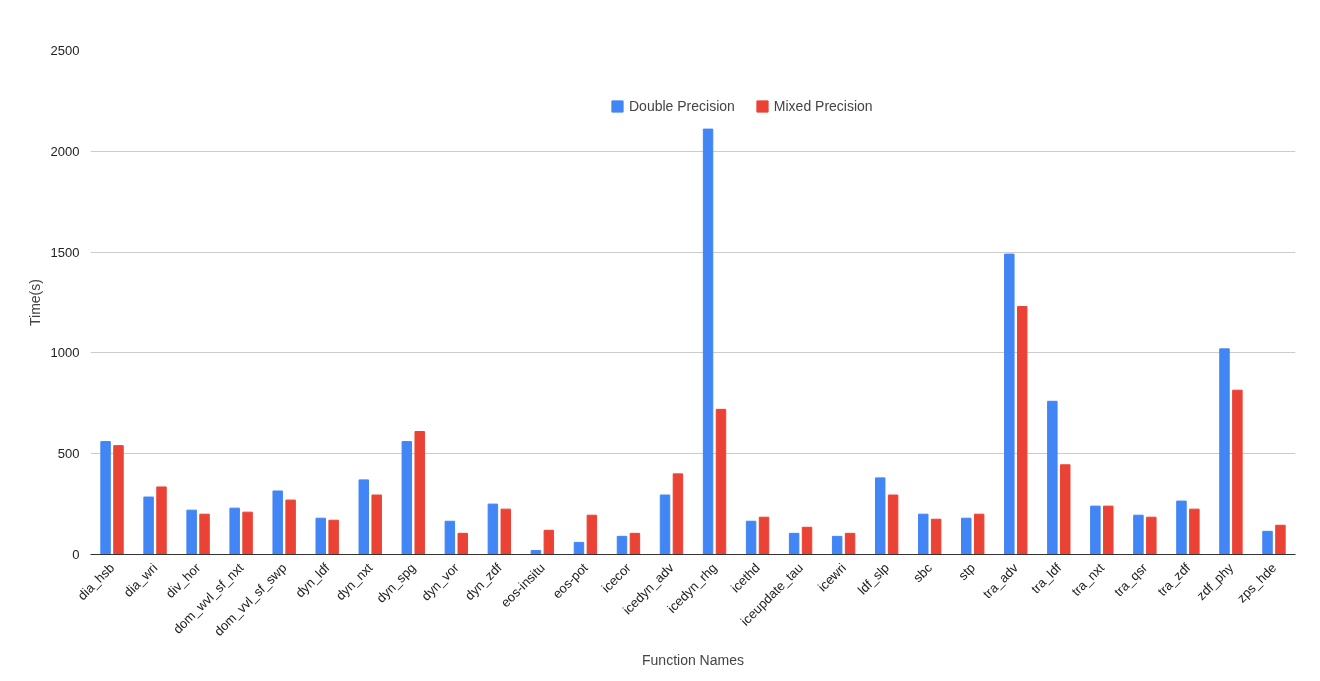 The width and height of the screenshot is (1320, 681). I want to click on y-tick-label: 500, so click(68, 454).